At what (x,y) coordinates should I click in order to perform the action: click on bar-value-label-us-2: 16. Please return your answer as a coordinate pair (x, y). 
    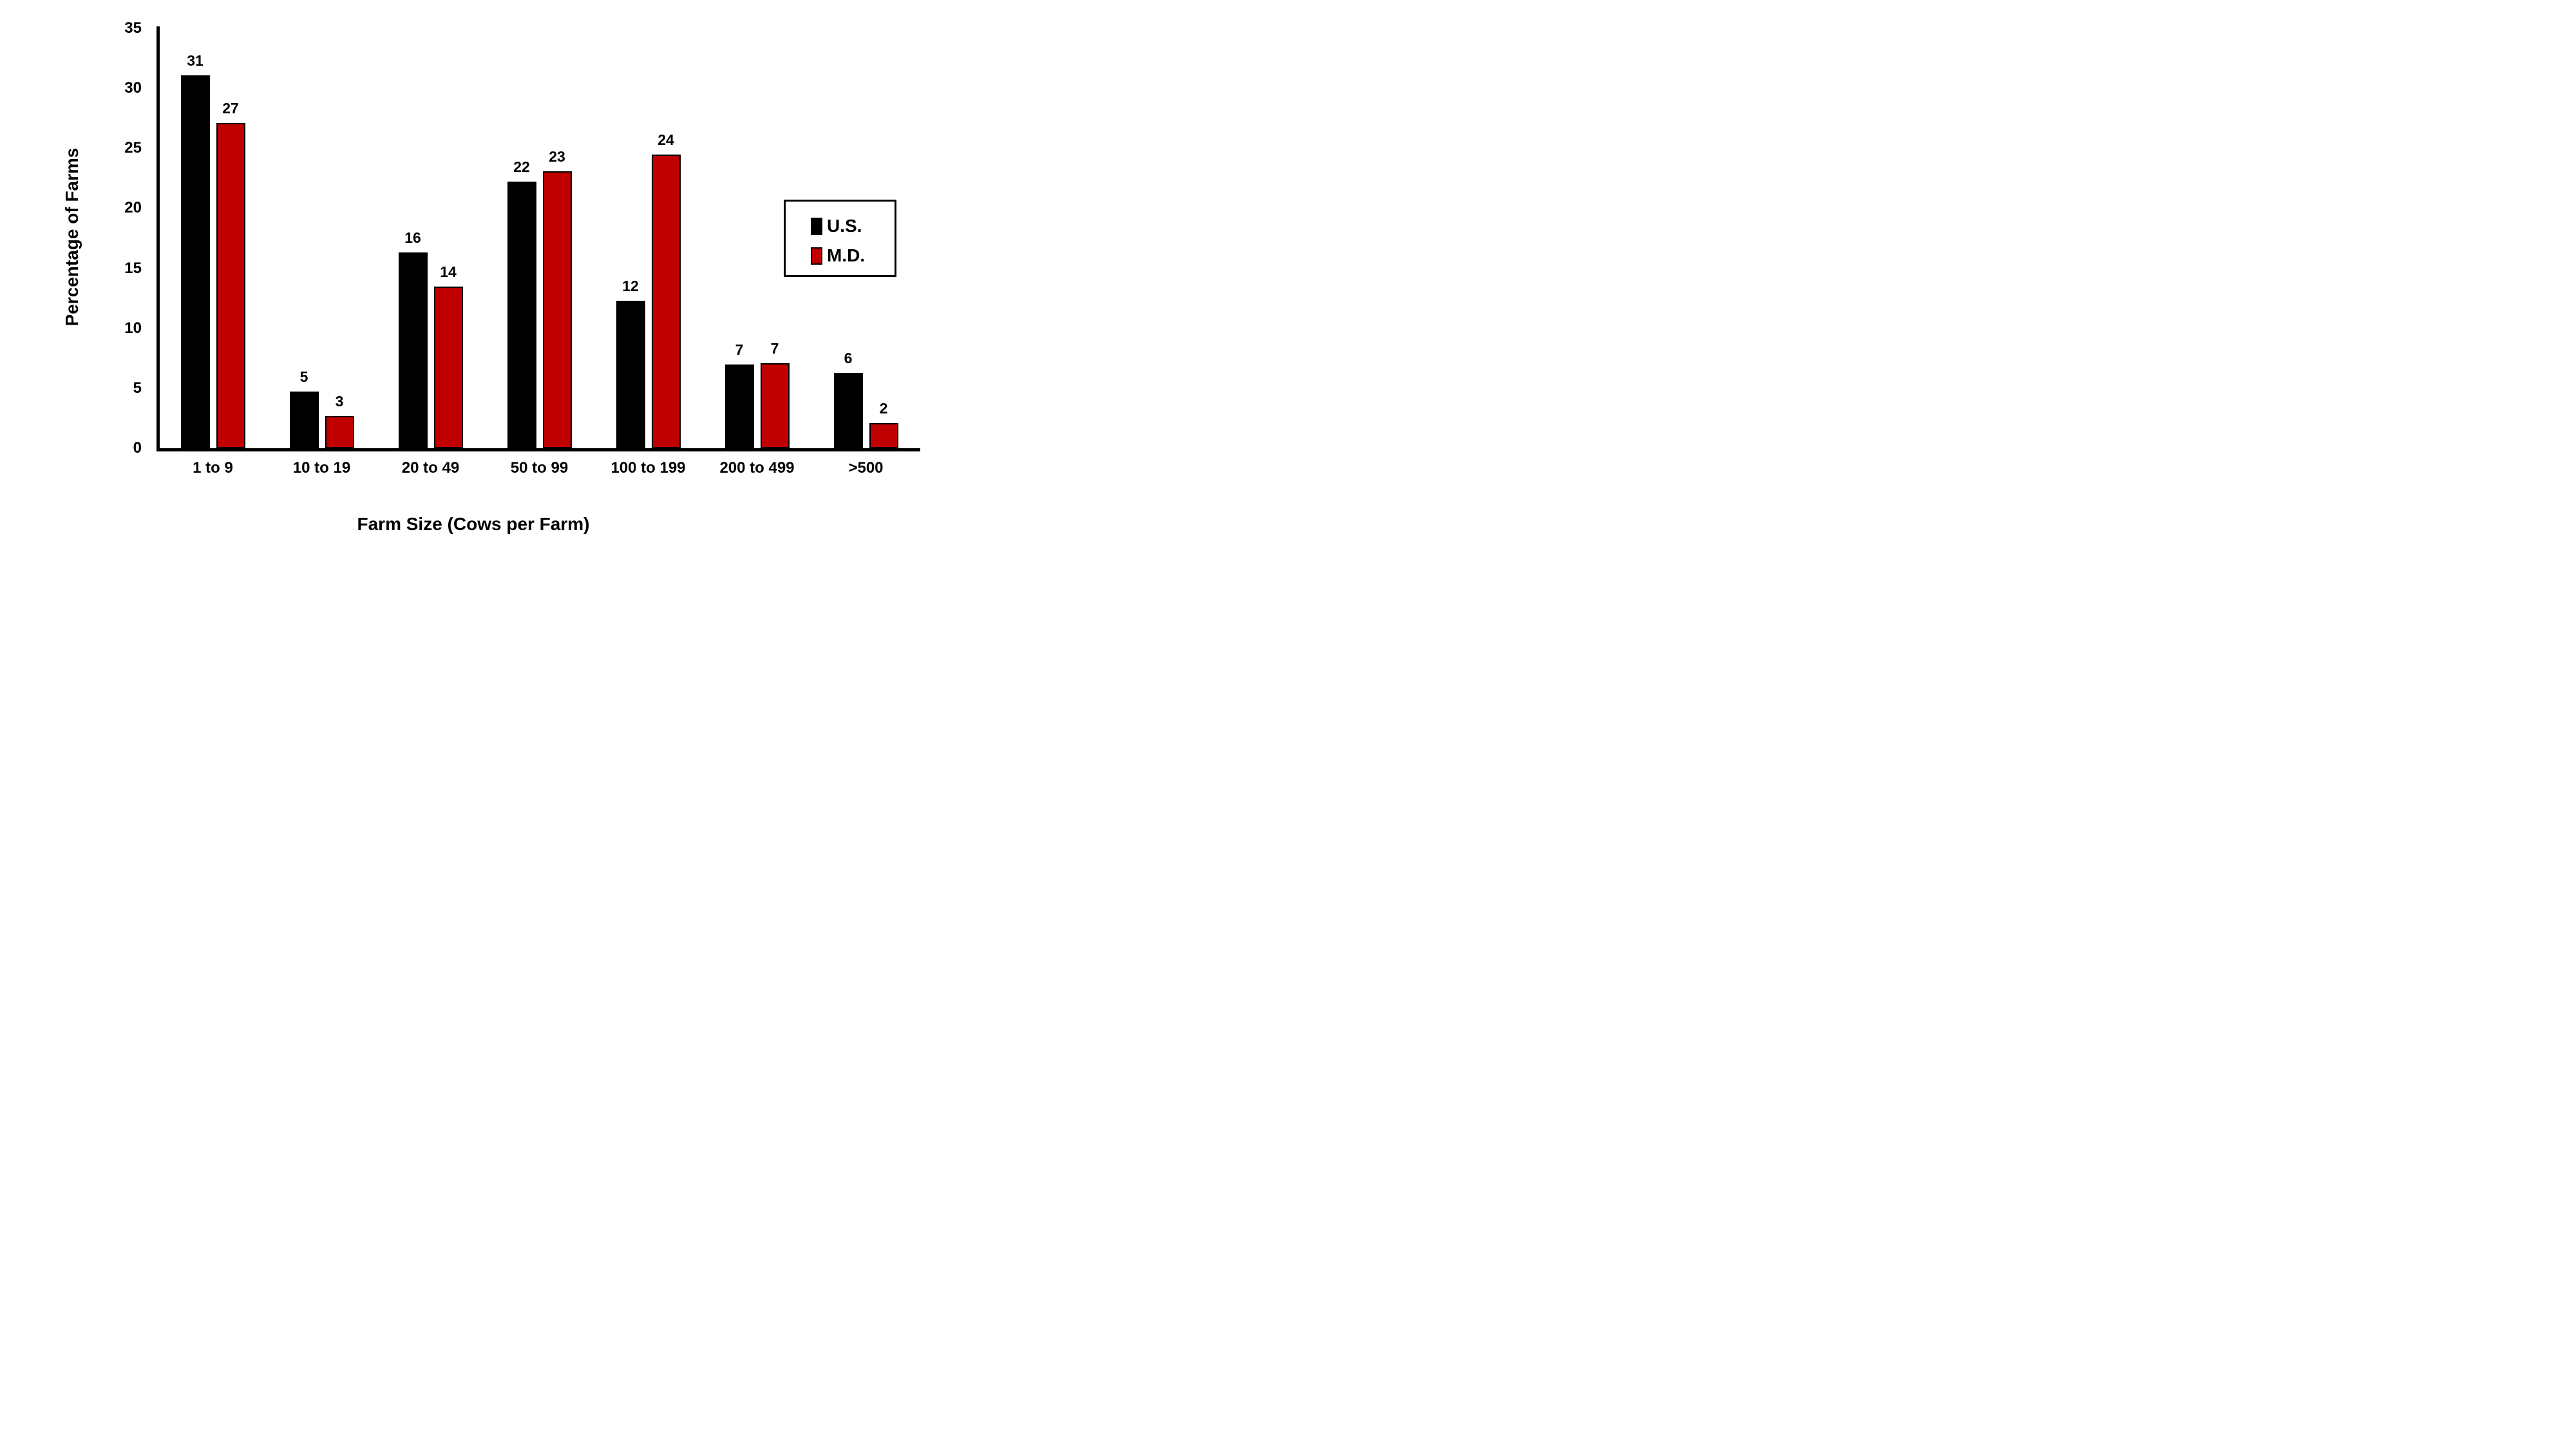
    Looking at the image, I should click on (413, 238).